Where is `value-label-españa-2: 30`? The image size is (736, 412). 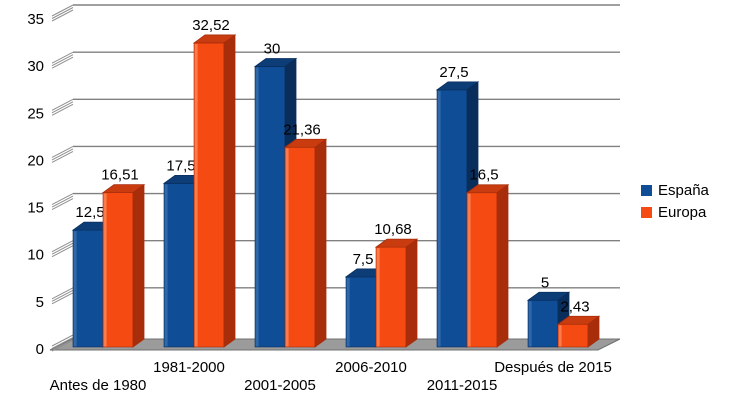 value-label-españa-2: 30 is located at coordinates (272, 49).